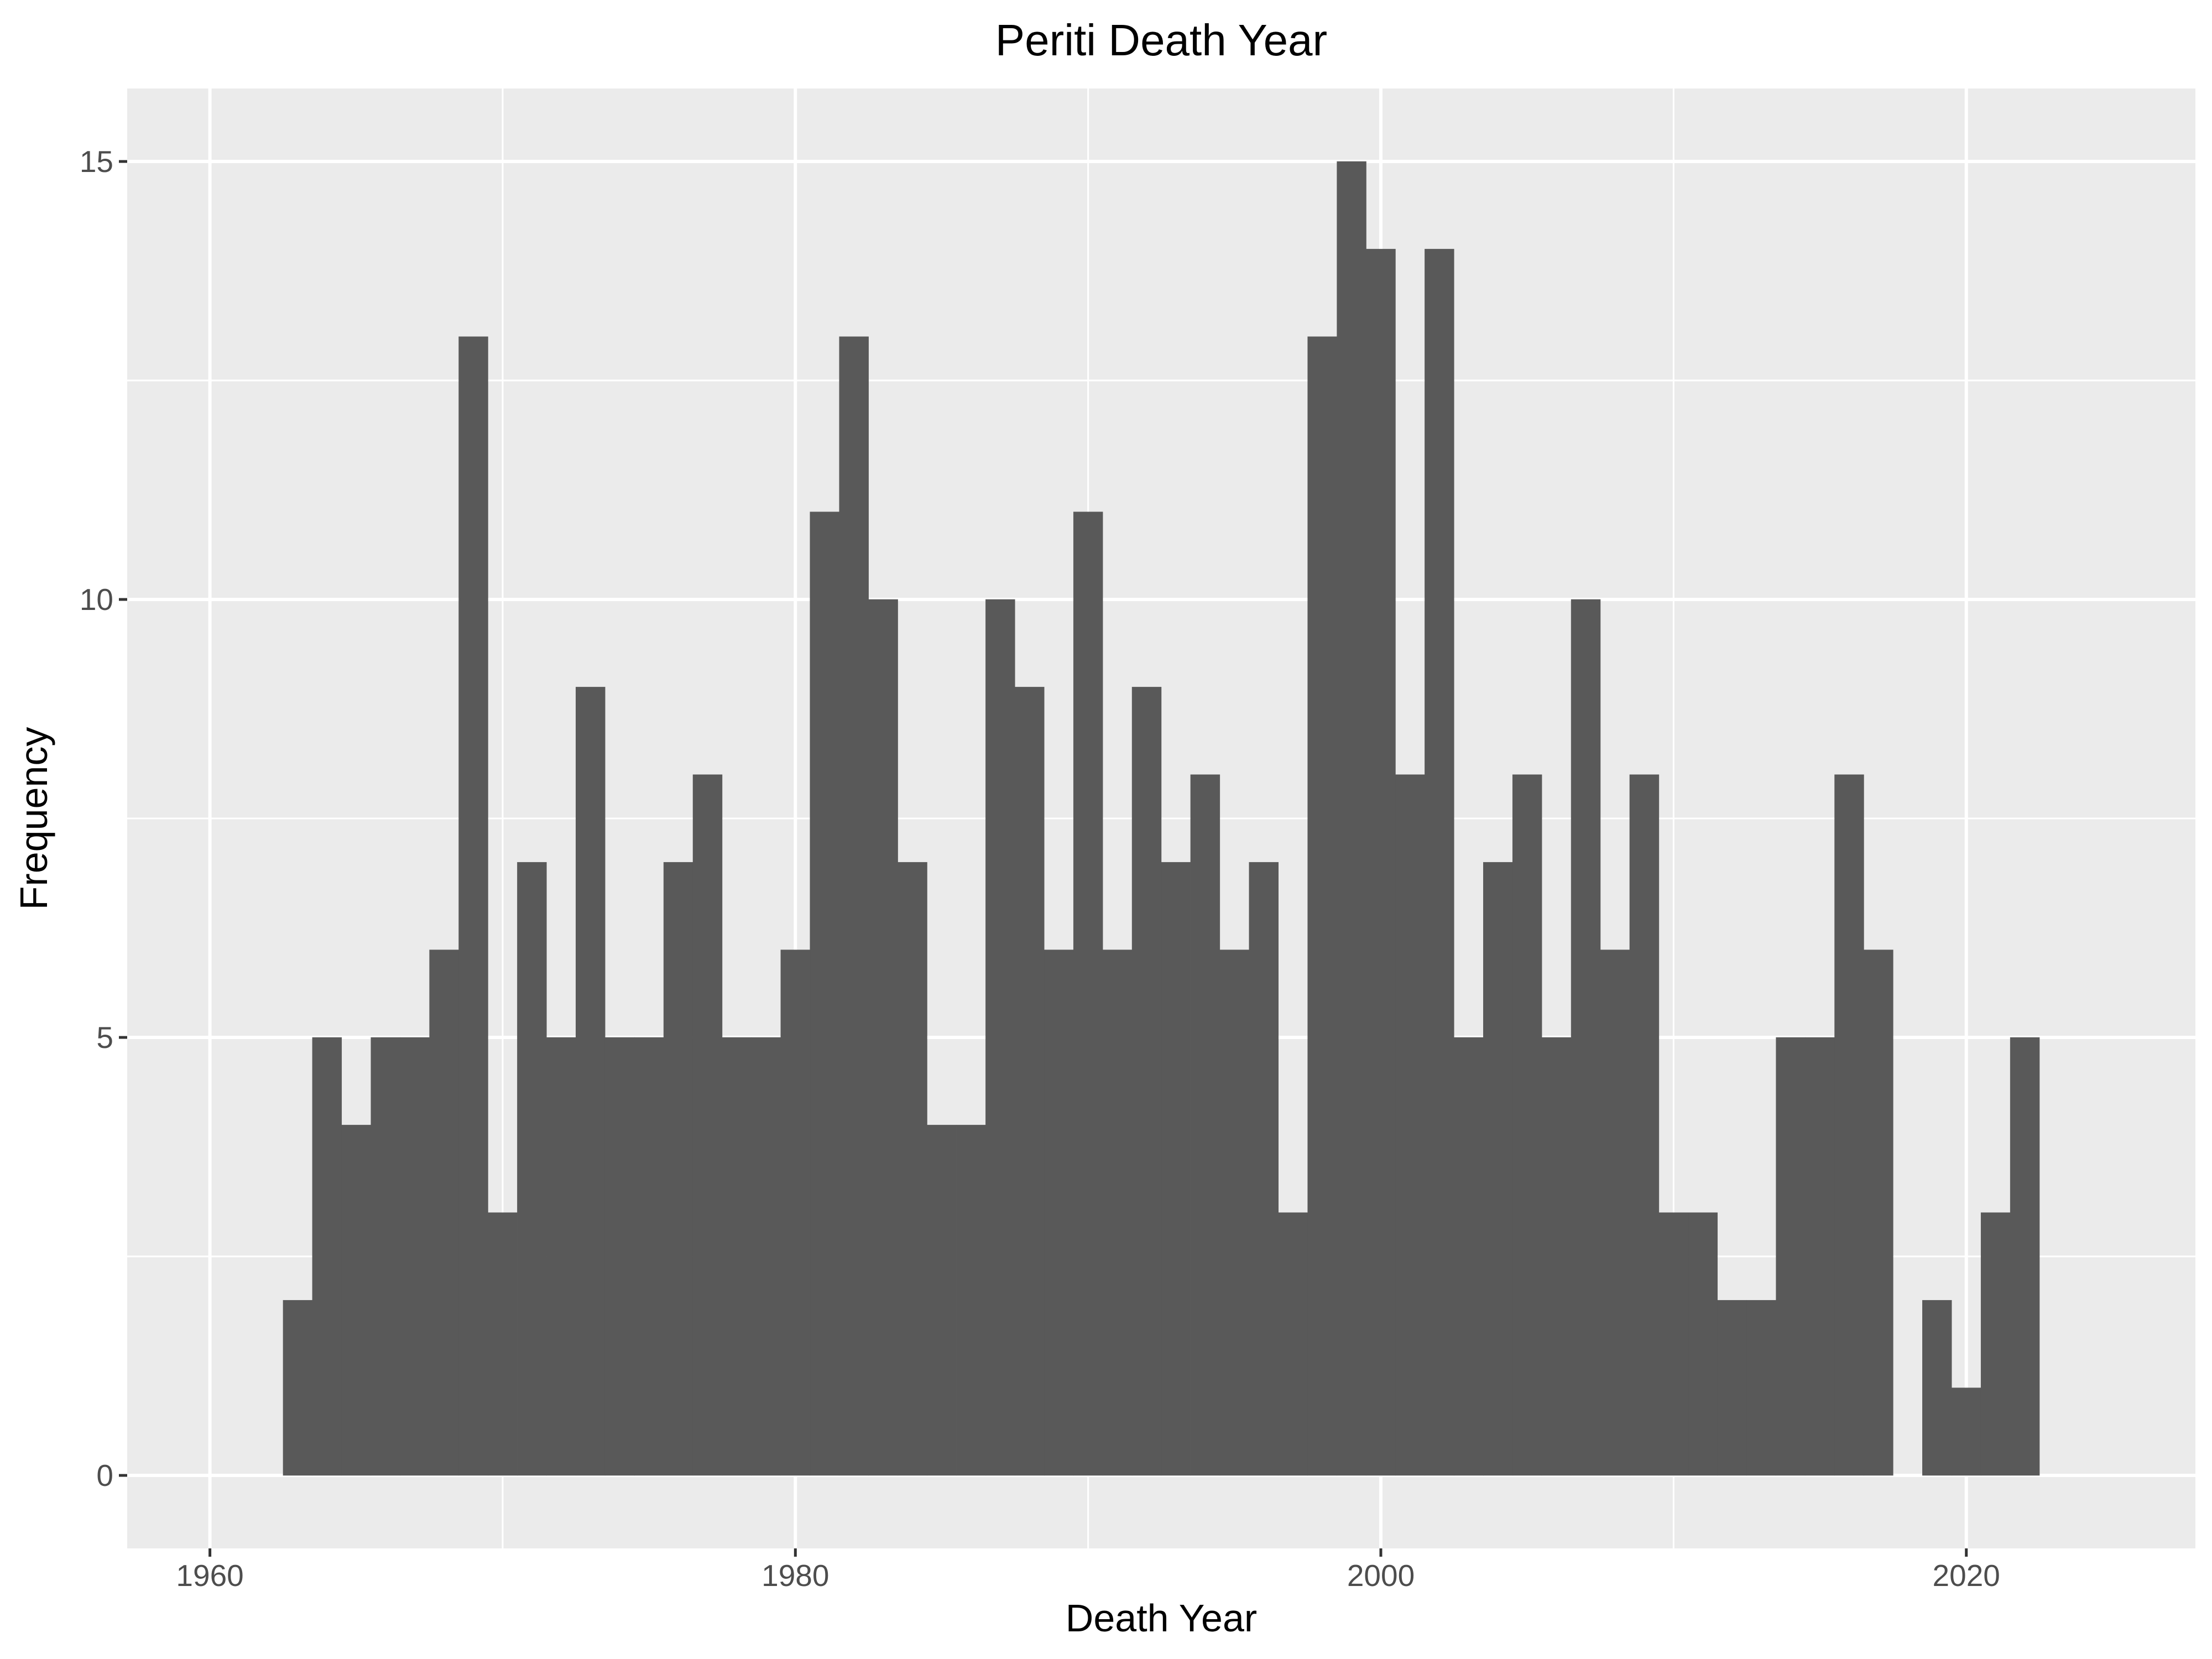 This screenshot has height=1659, width=2212. Describe the element at coordinates (105, 1476) in the screenshot. I see `y-tick-label: 0` at that location.